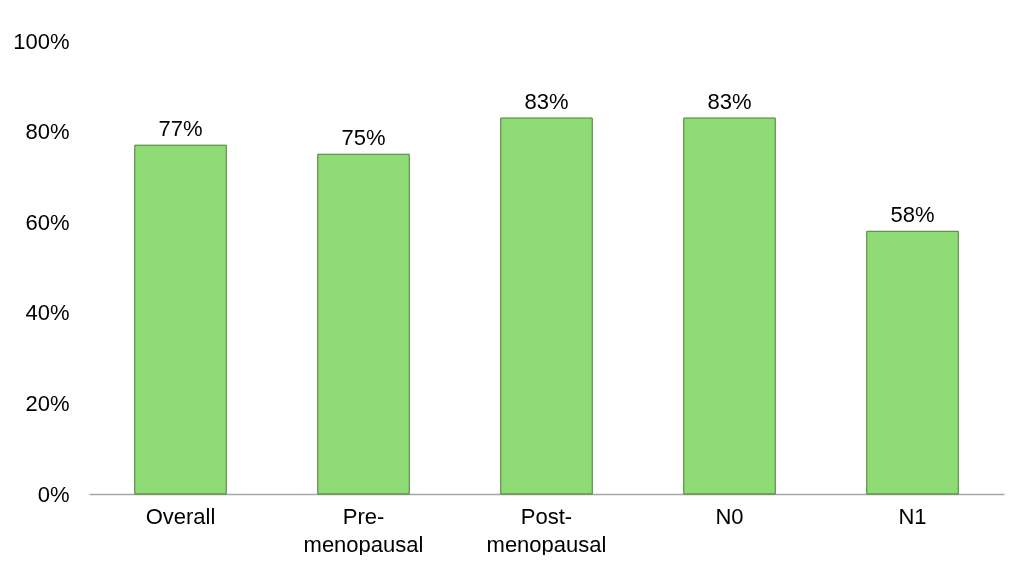 The width and height of the screenshot is (1017, 573). Describe the element at coordinates (912, 516) in the screenshot. I see `x-tick-label: N1` at that location.